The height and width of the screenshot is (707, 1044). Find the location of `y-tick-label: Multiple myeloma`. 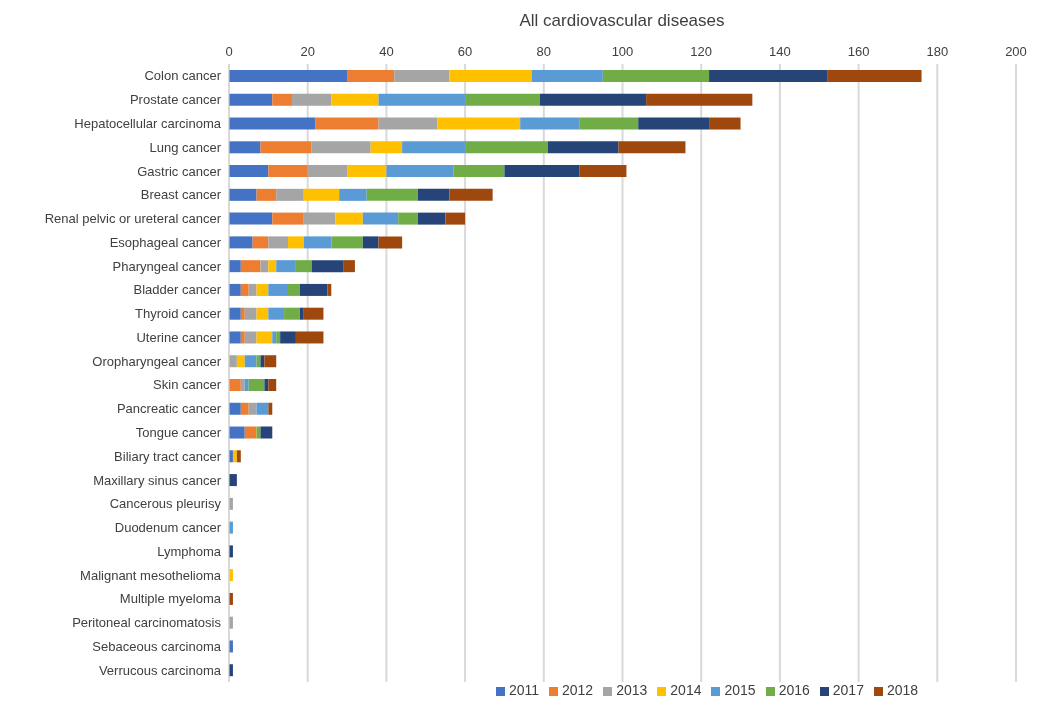

y-tick-label: Multiple myeloma is located at coordinates (170, 599).